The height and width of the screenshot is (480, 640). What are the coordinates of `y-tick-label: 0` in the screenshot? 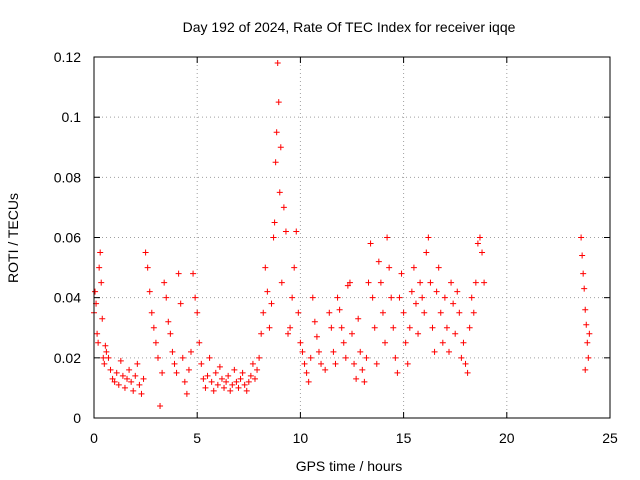 It's located at (77, 418).